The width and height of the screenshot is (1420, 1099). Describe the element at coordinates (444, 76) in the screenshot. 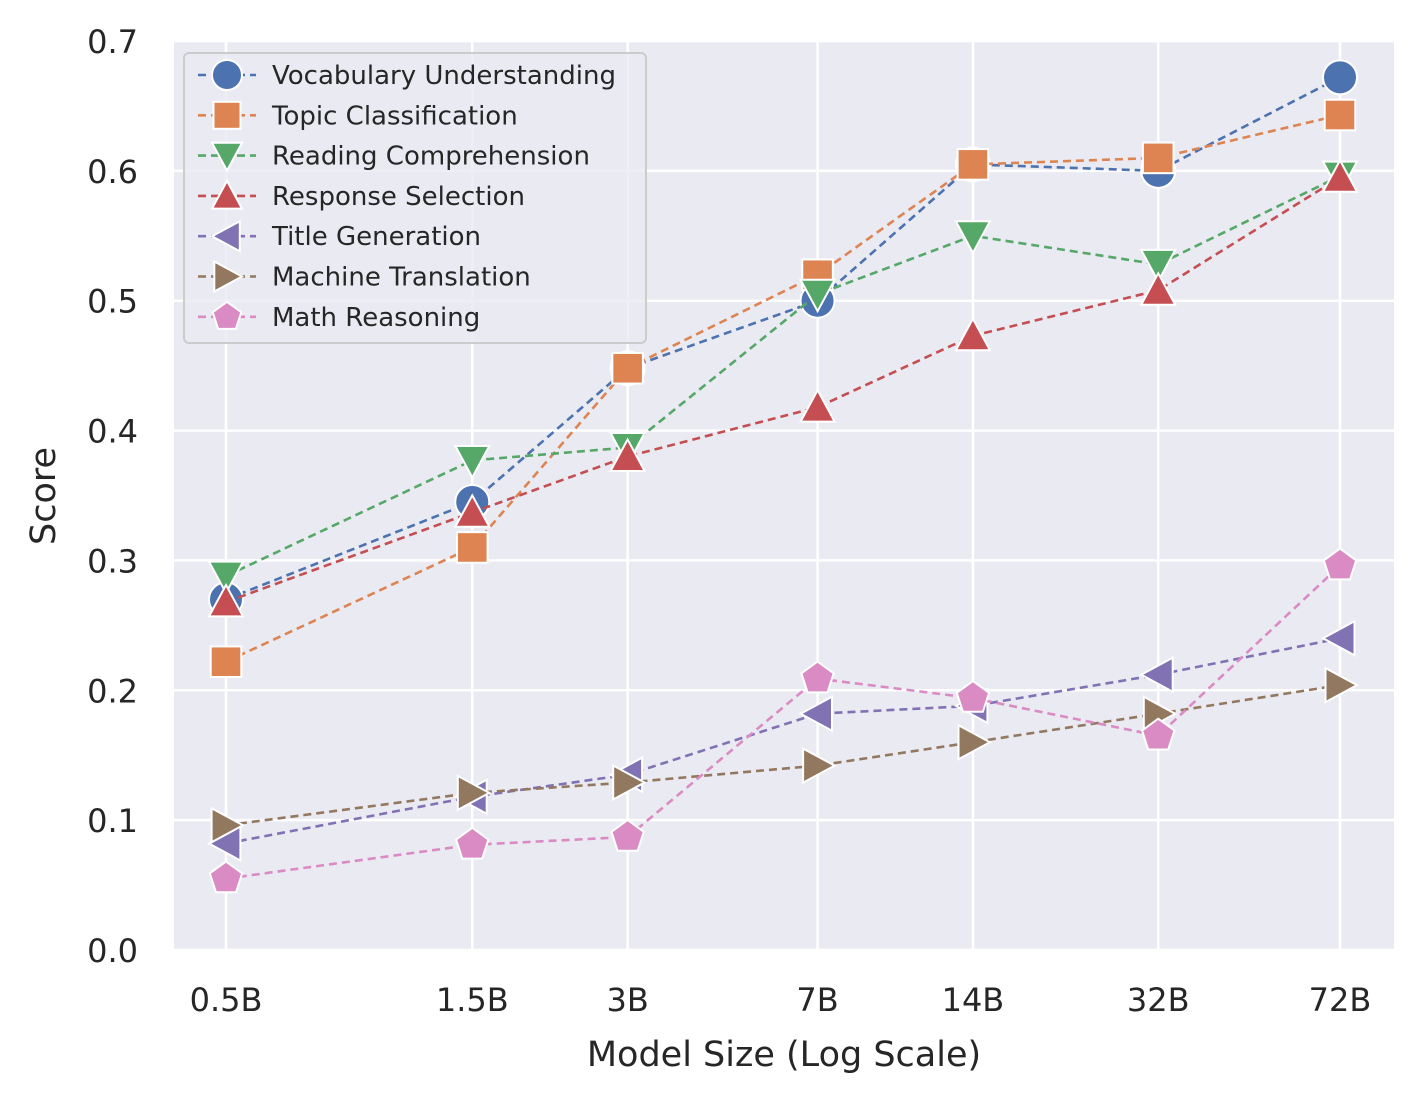

I see `legend-label: Vocabulary Understanding` at that location.